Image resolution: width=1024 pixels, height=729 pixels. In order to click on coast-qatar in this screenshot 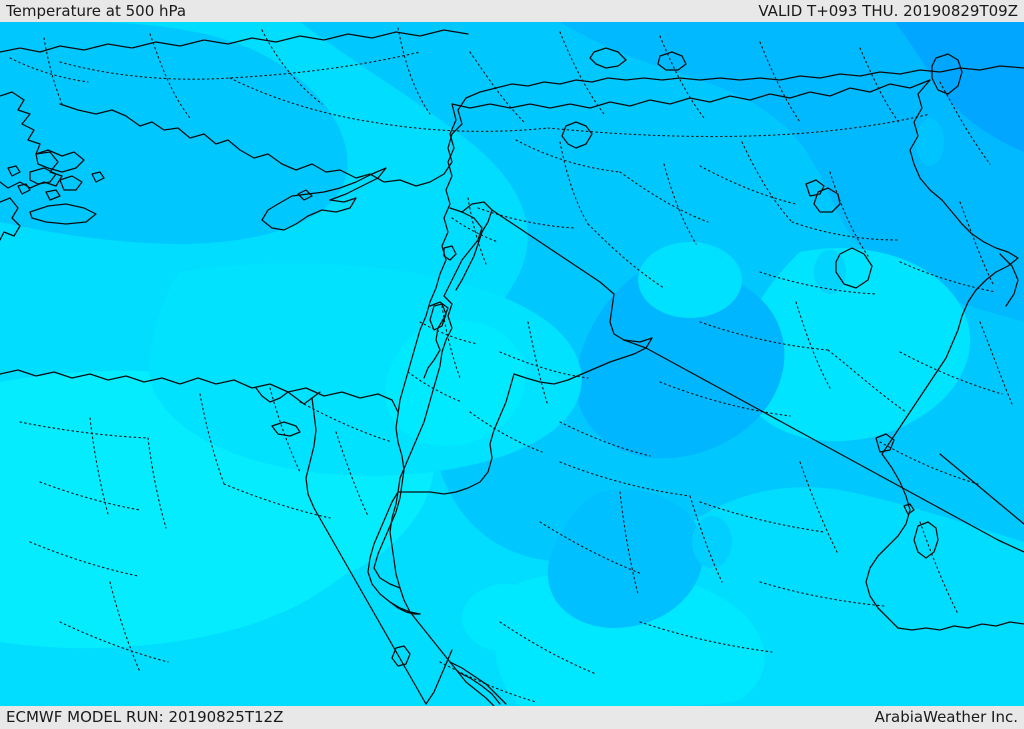, I will do `click(926, 540)`.